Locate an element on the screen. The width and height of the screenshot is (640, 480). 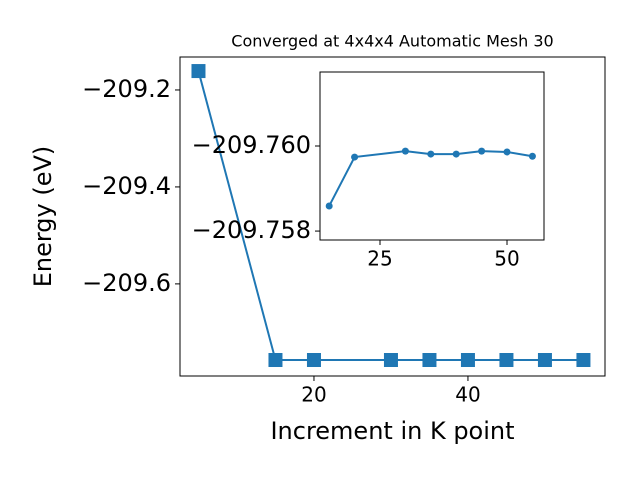
y-tick-label: −209.2 is located at coordinates (126, 89).